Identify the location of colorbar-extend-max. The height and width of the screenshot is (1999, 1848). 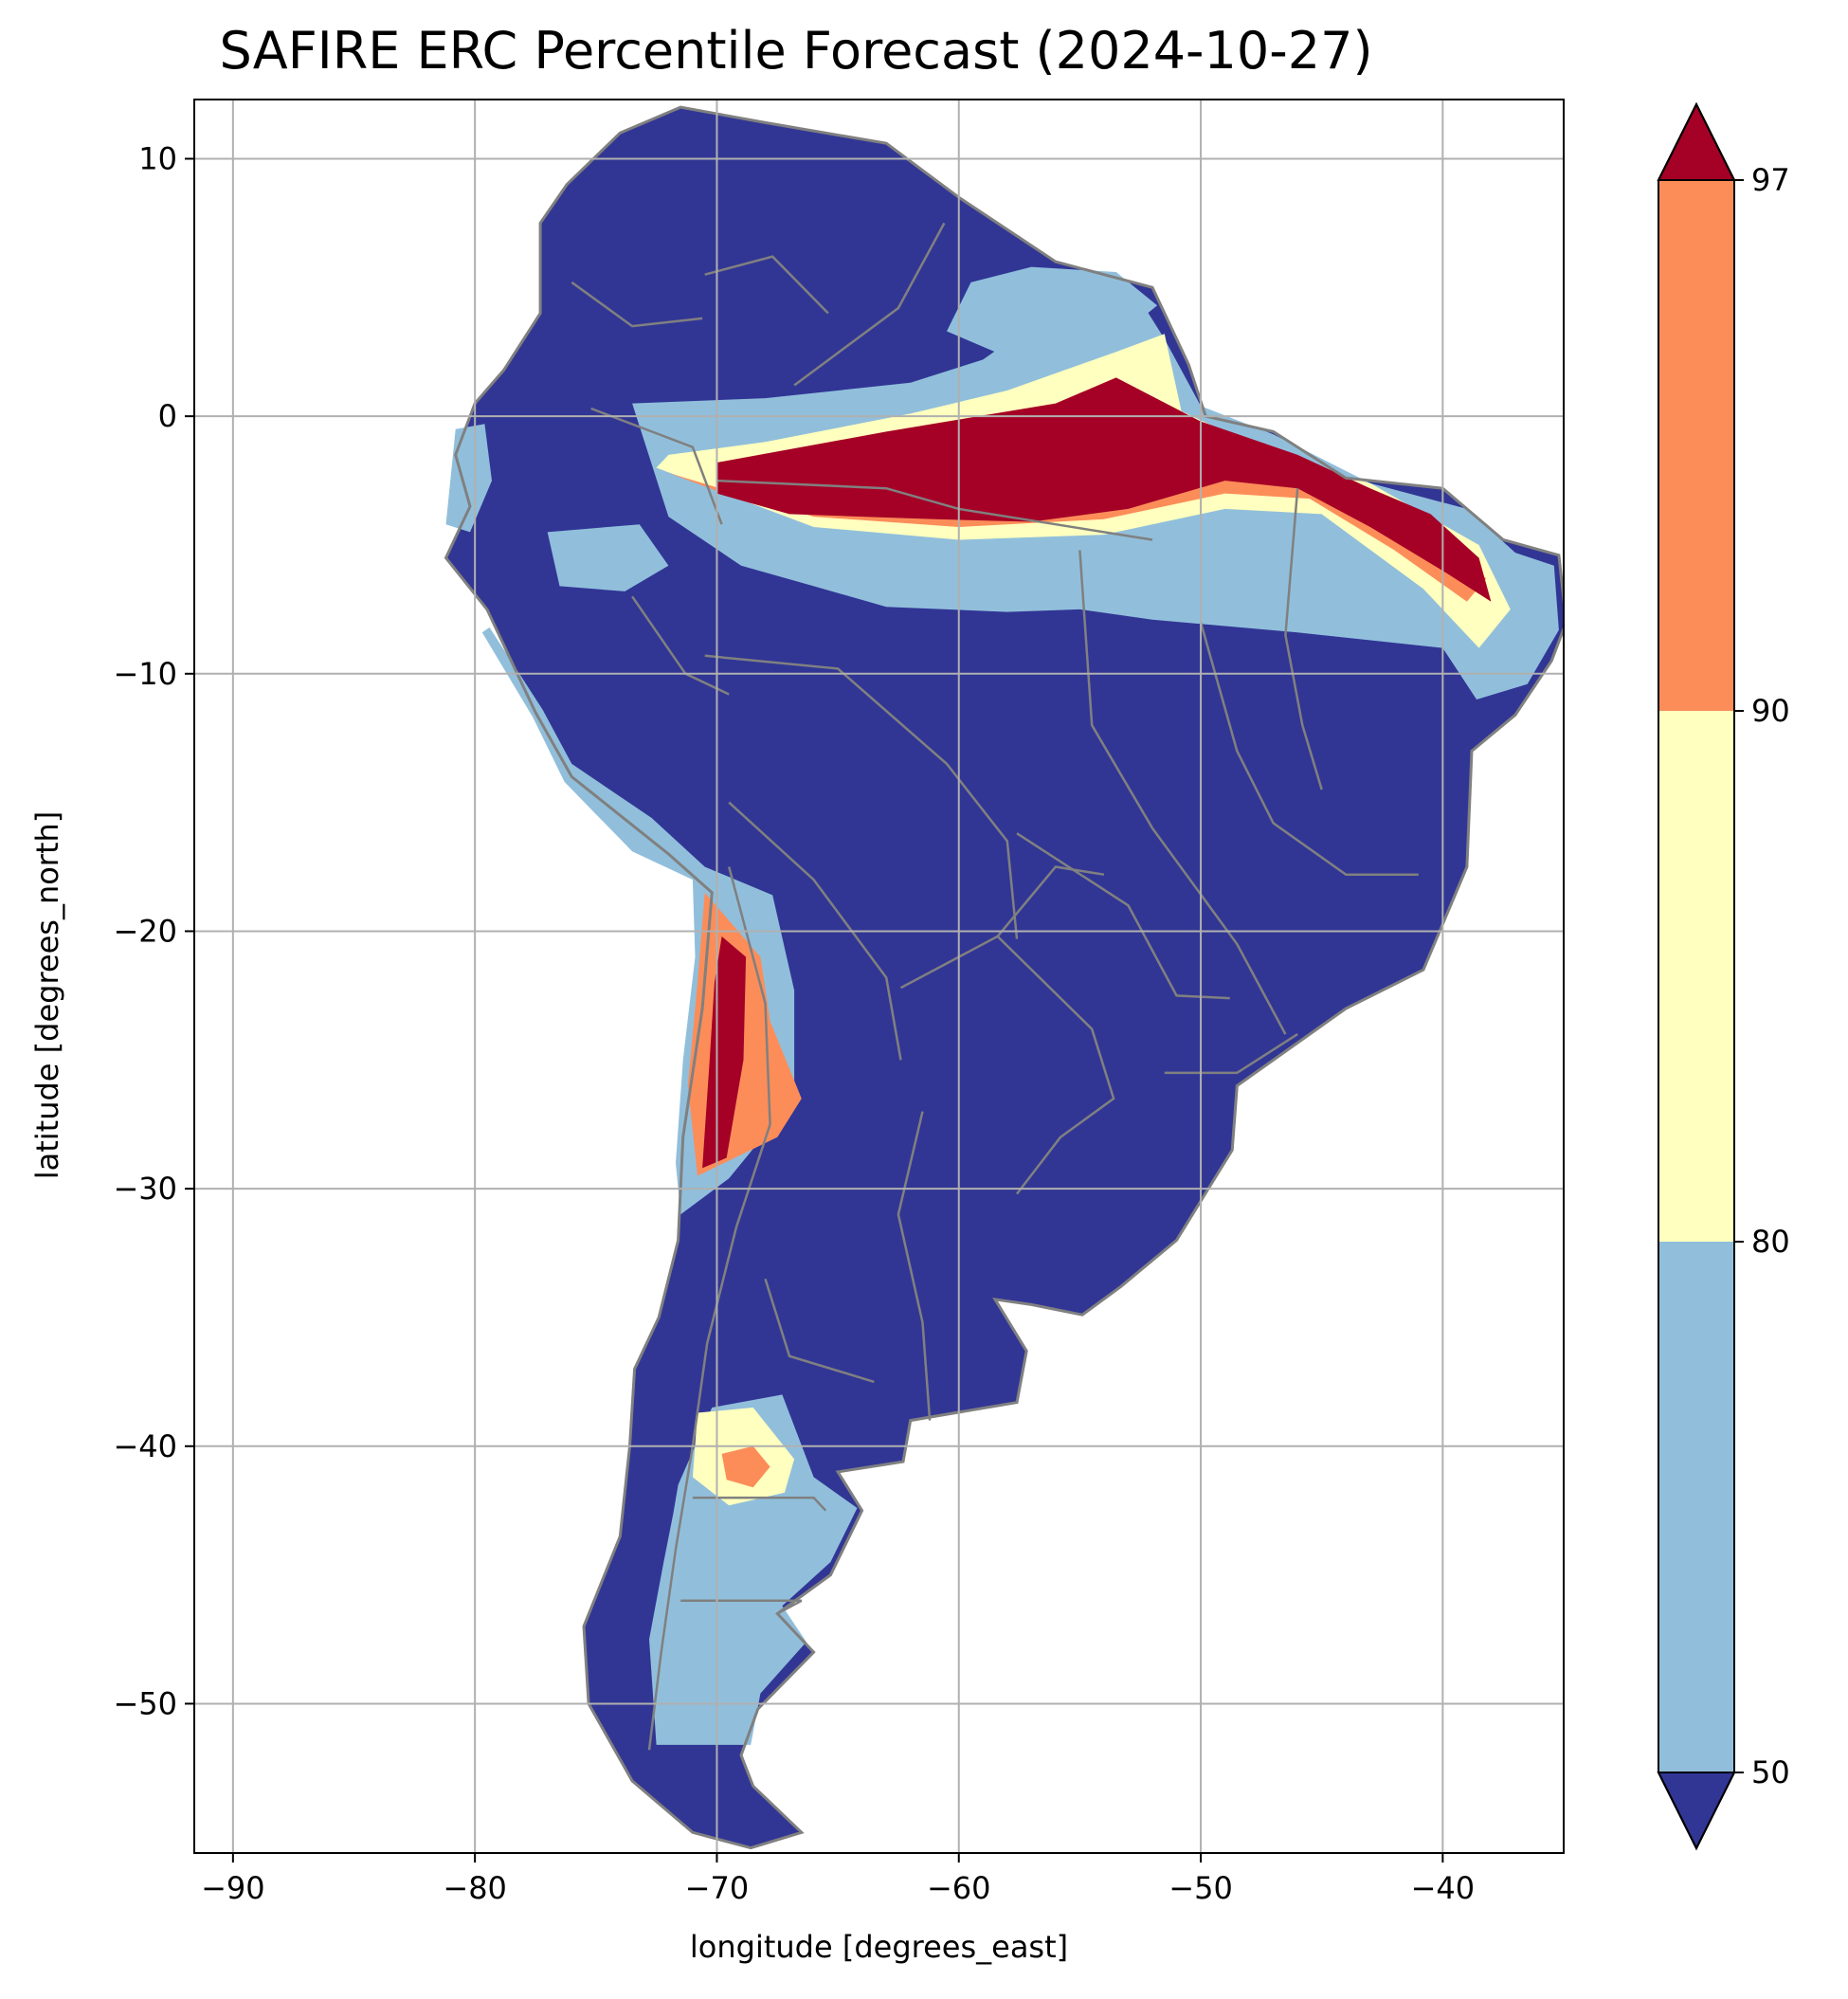
(1697, 141).